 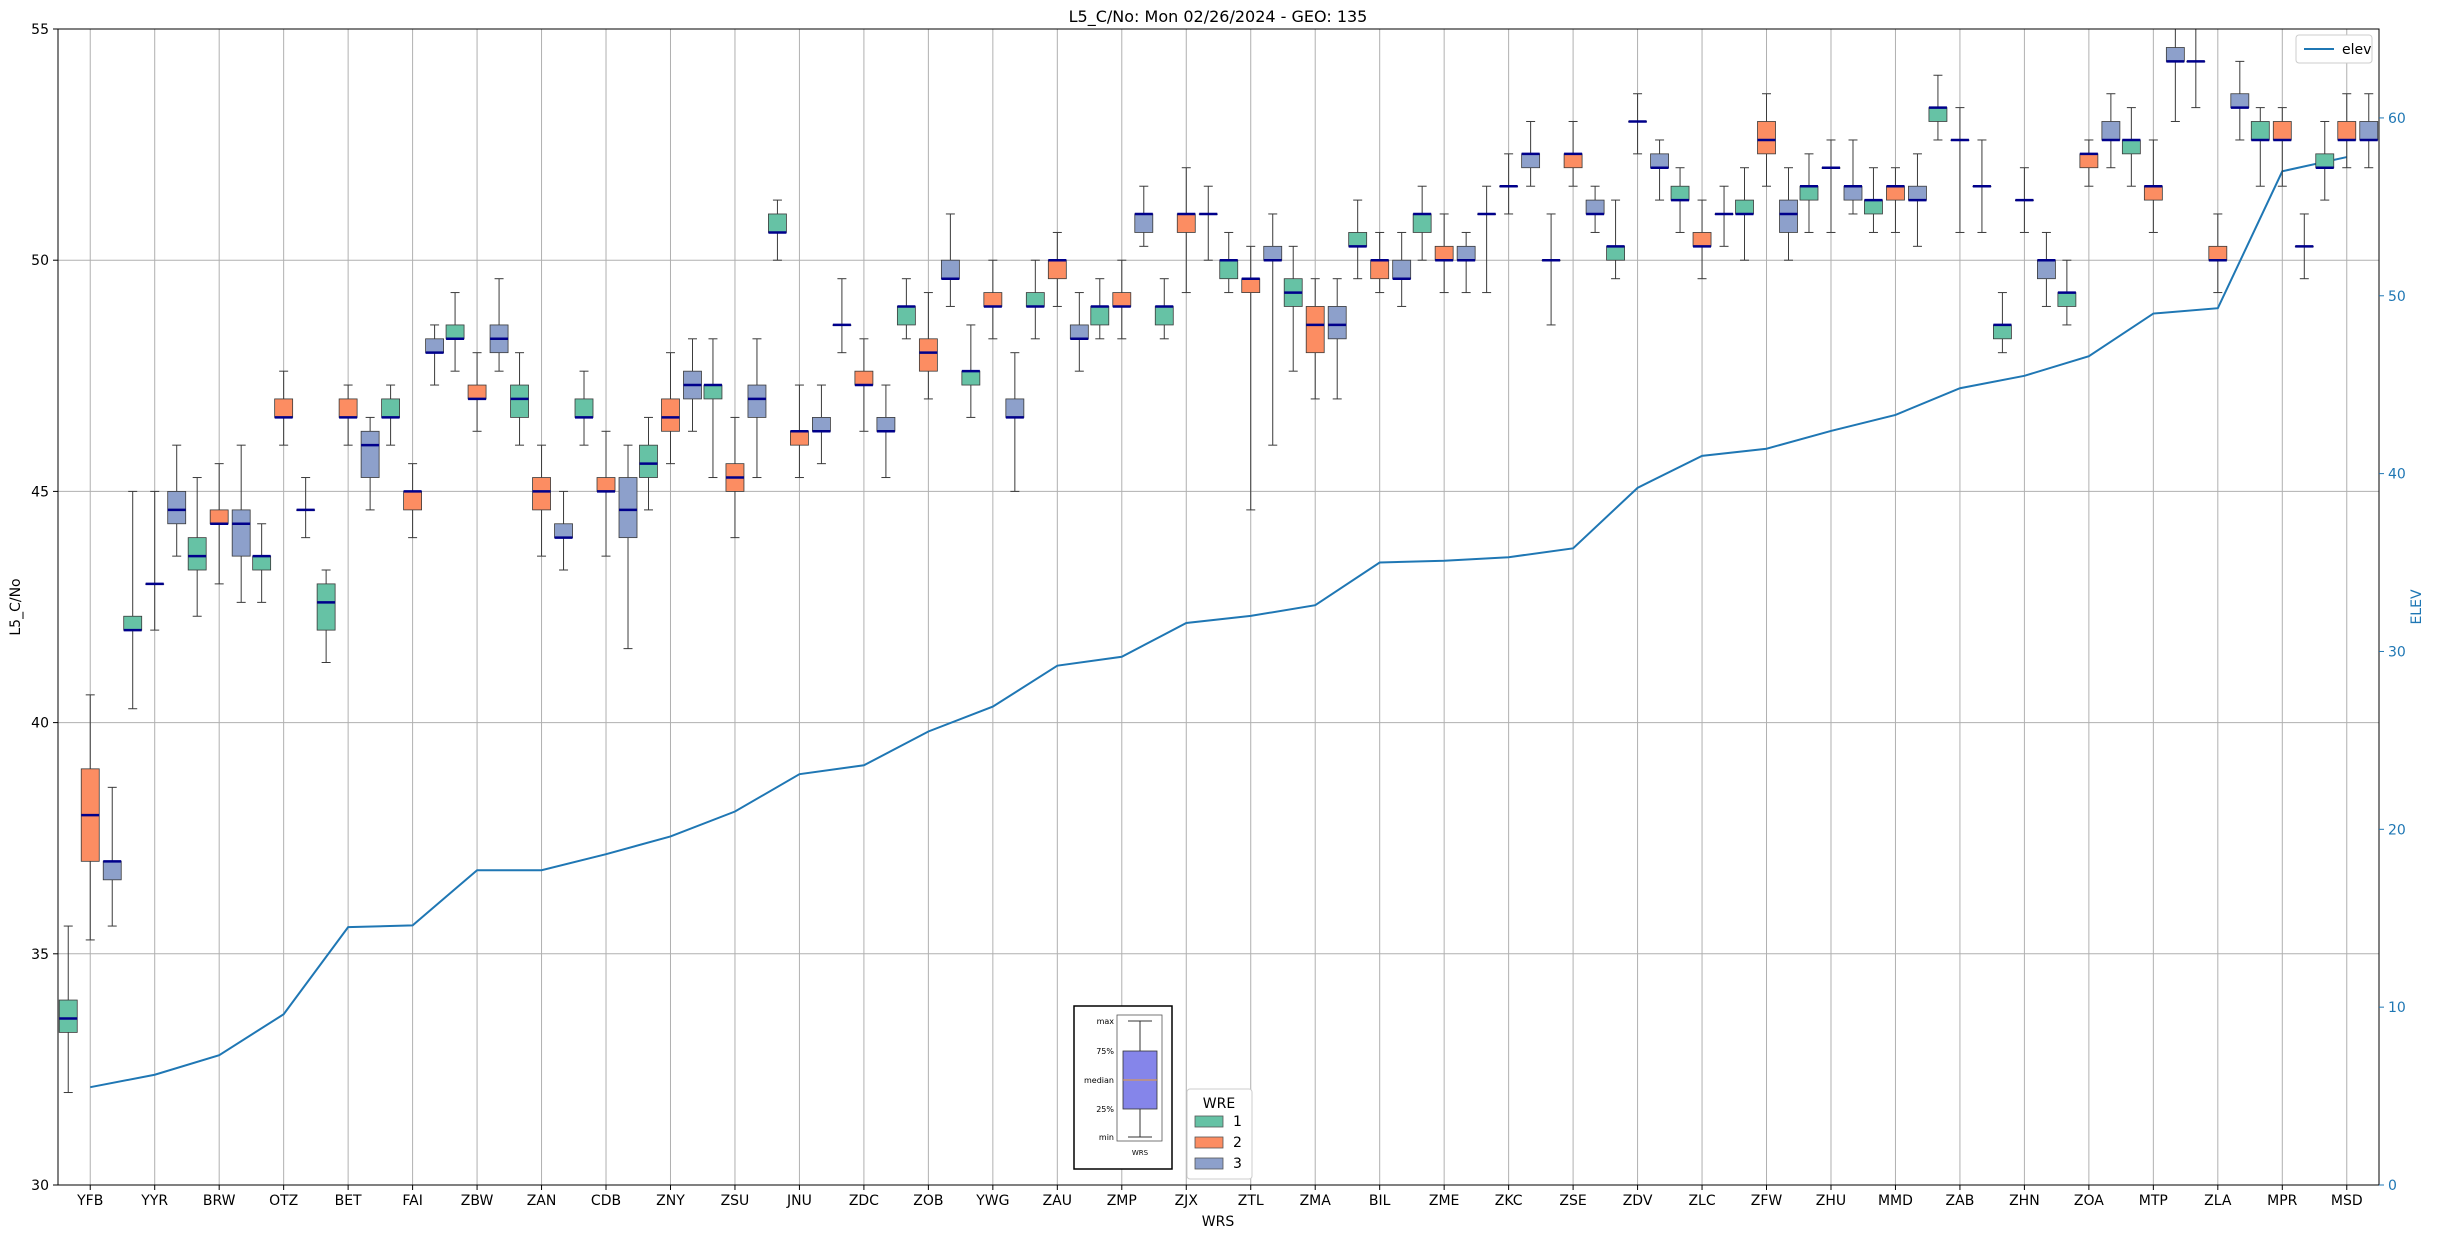 I want to click on y2-tick-label: 60, so click(x=2397, y=119).